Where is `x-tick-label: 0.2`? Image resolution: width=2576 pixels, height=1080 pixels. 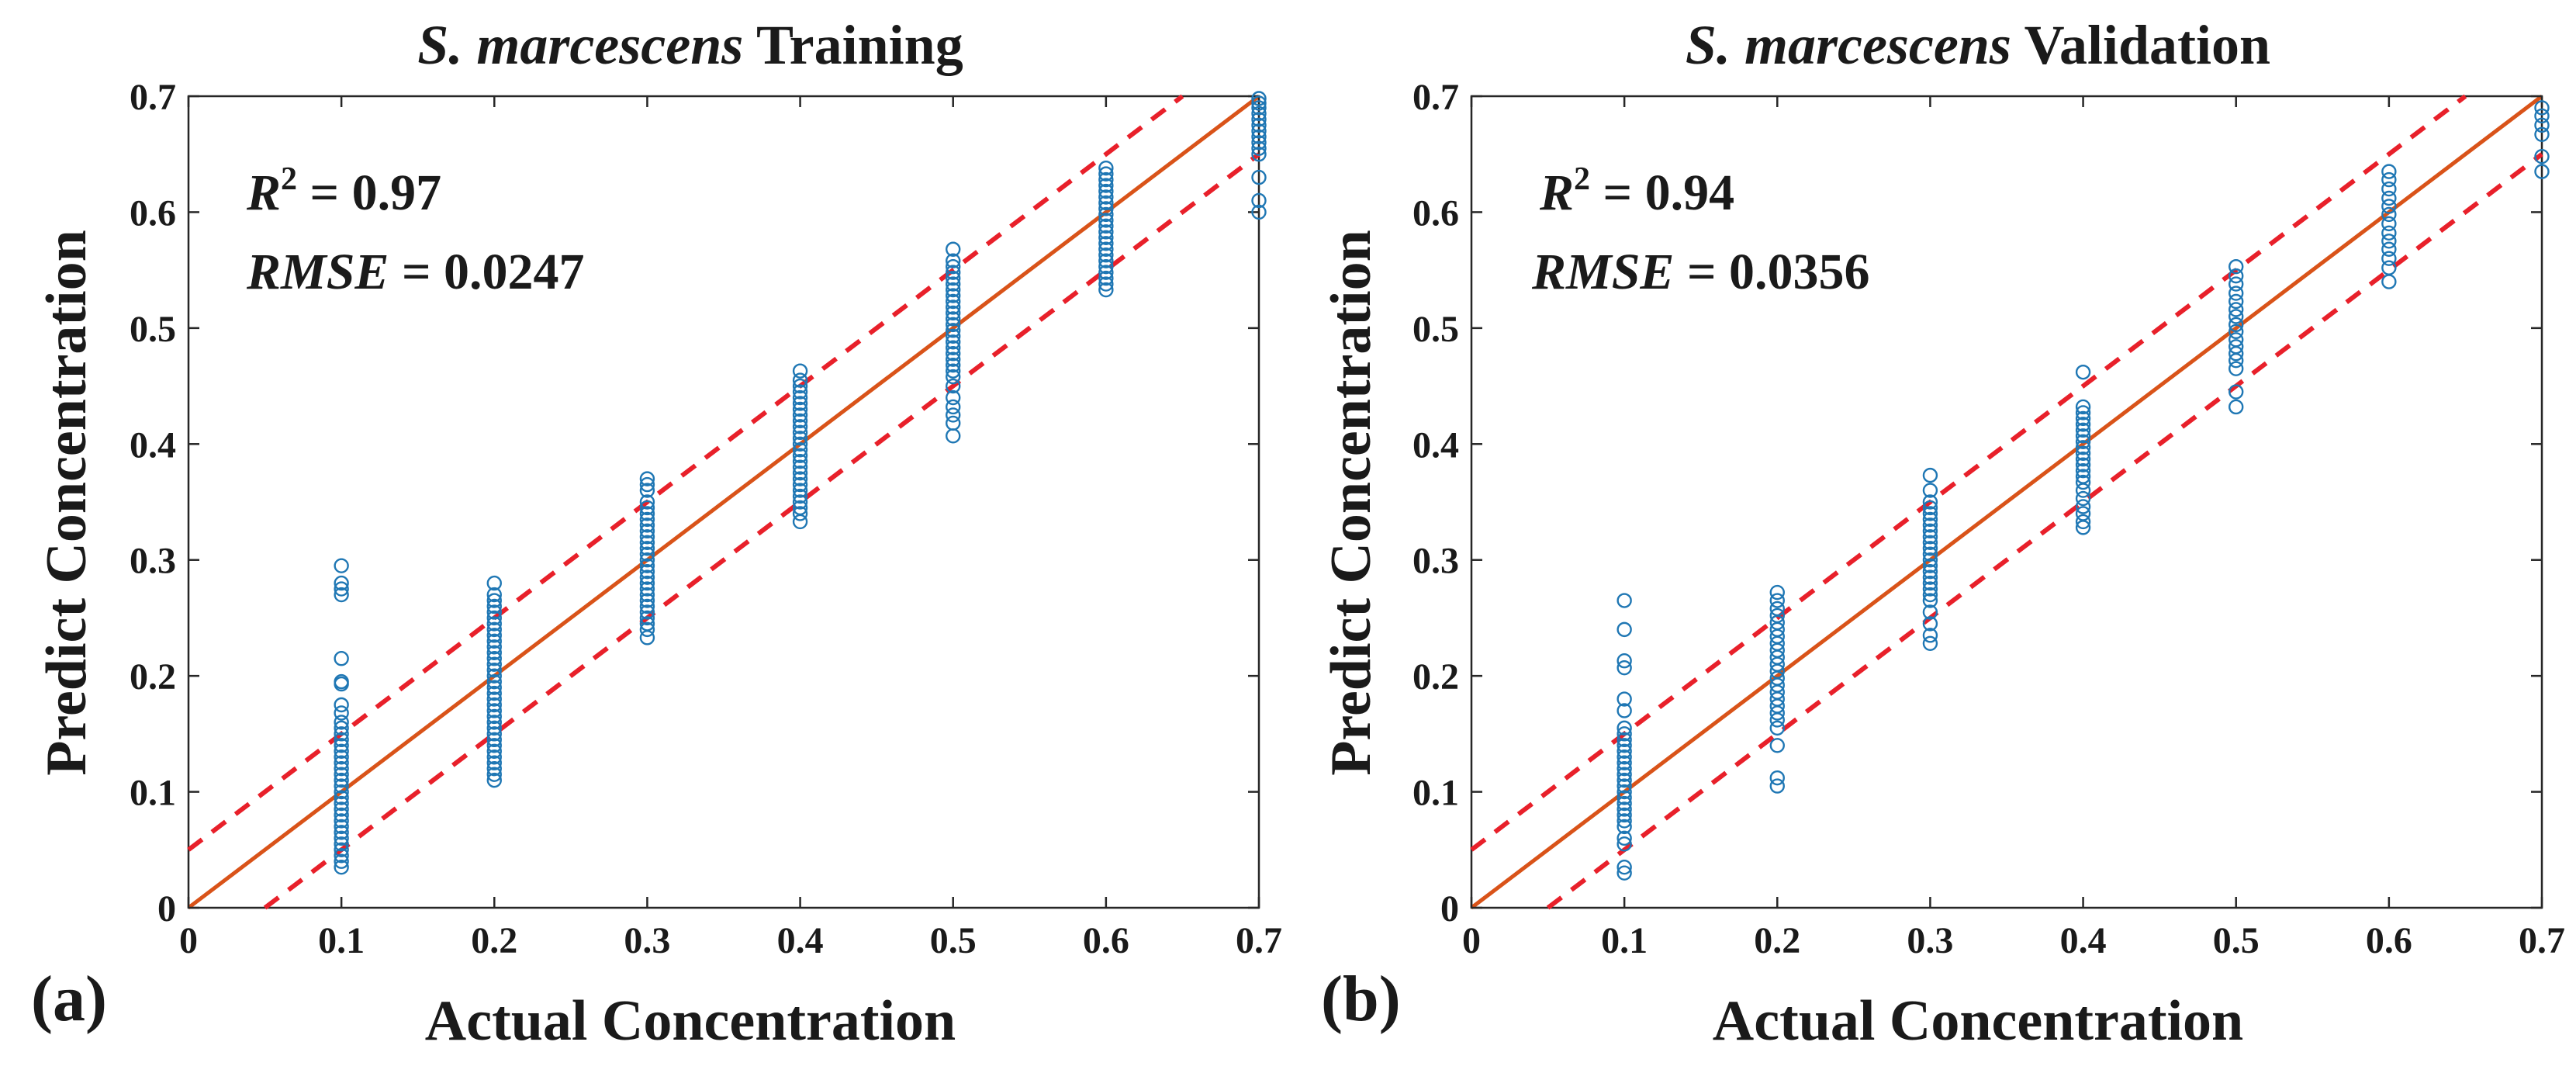 x-tick-label: 0.2 is located at coordinates (1777, 940).